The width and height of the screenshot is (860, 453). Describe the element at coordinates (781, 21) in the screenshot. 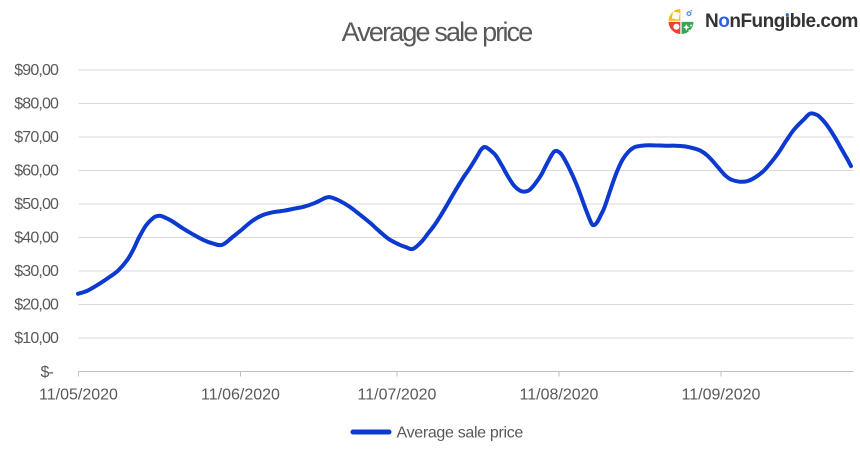

I see `svg-text: NonFungıble.com` at that location.